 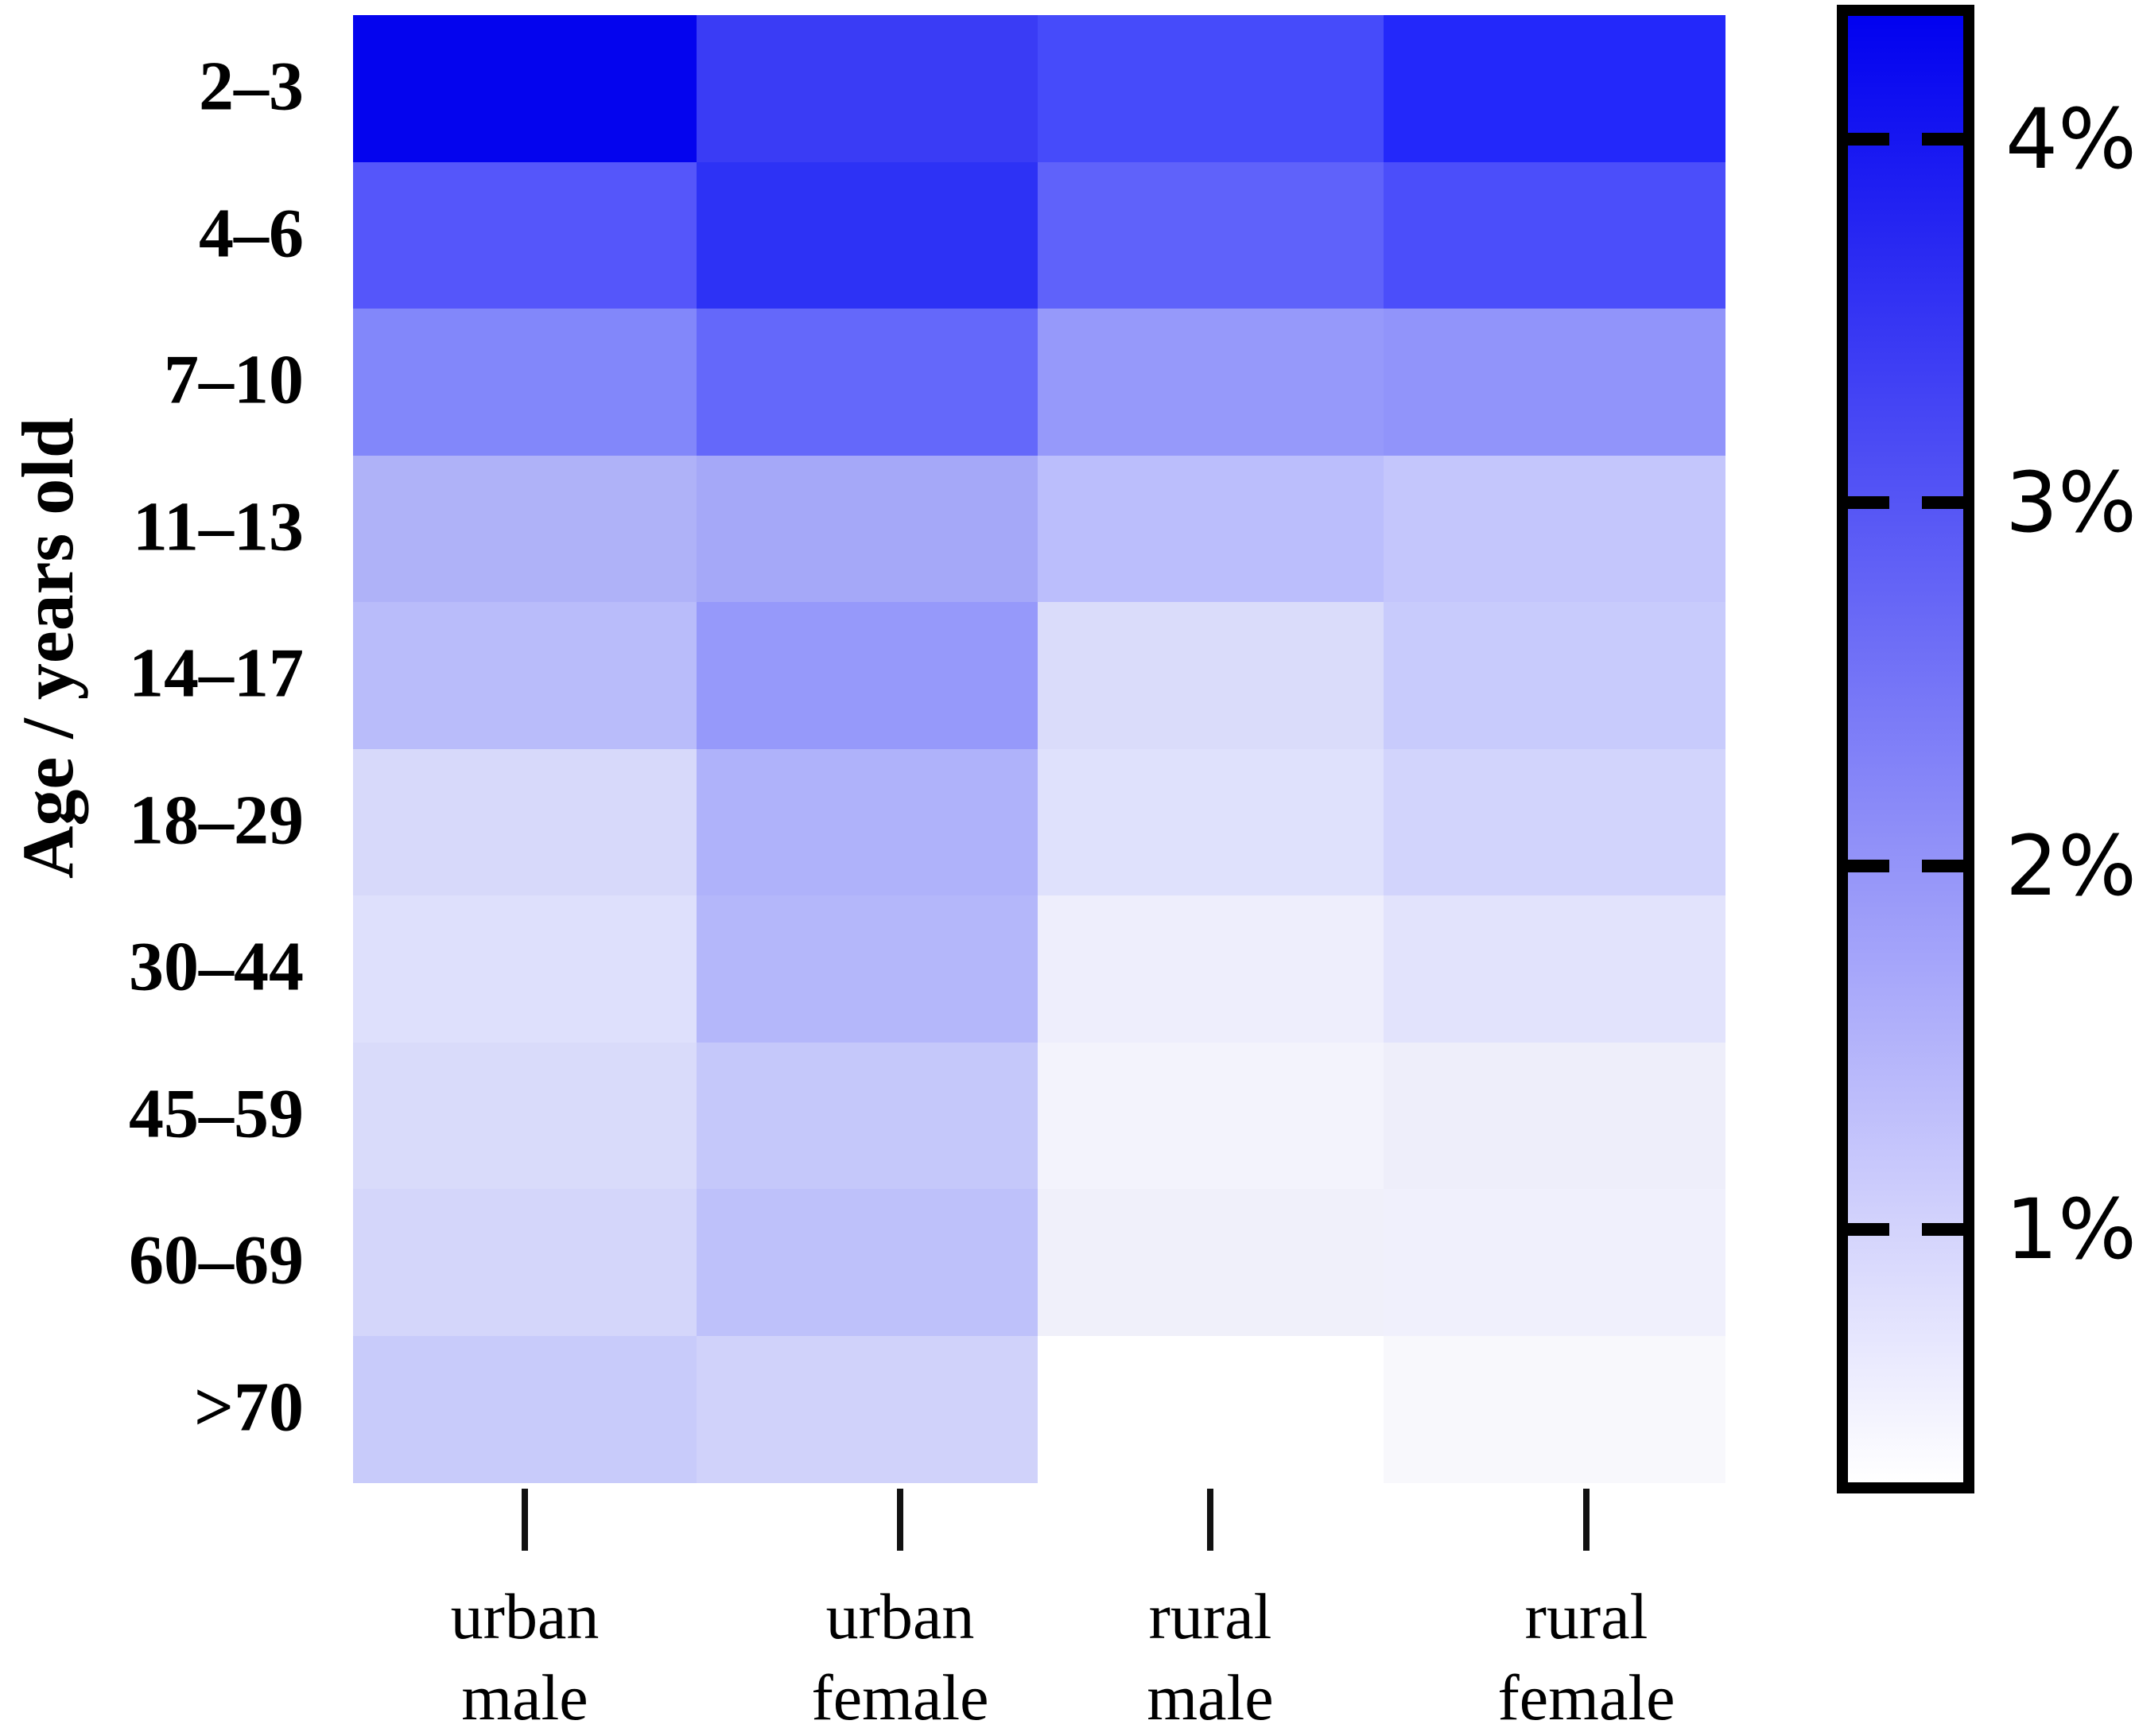 What do you see at coordinates (2070, 1229) in the screenshot?
I see `colorbar-tick-label: 1%` at bounding box center [2070, 1229].